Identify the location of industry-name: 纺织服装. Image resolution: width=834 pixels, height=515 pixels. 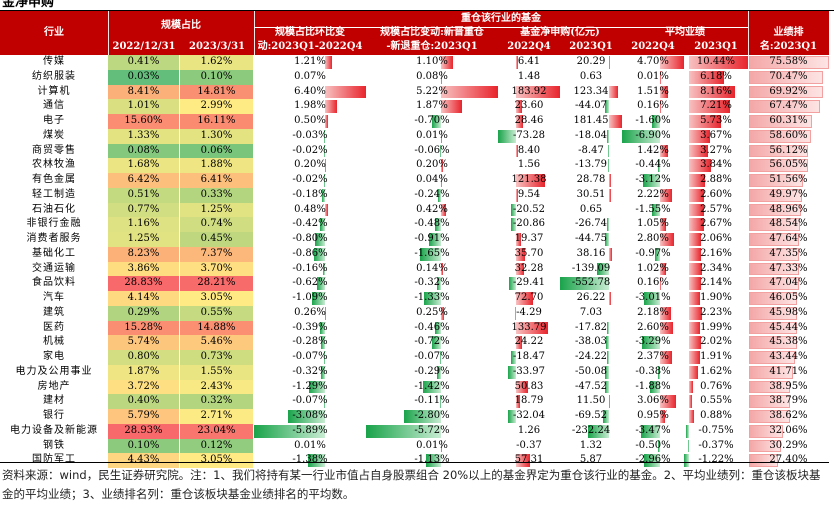
(54, 76).